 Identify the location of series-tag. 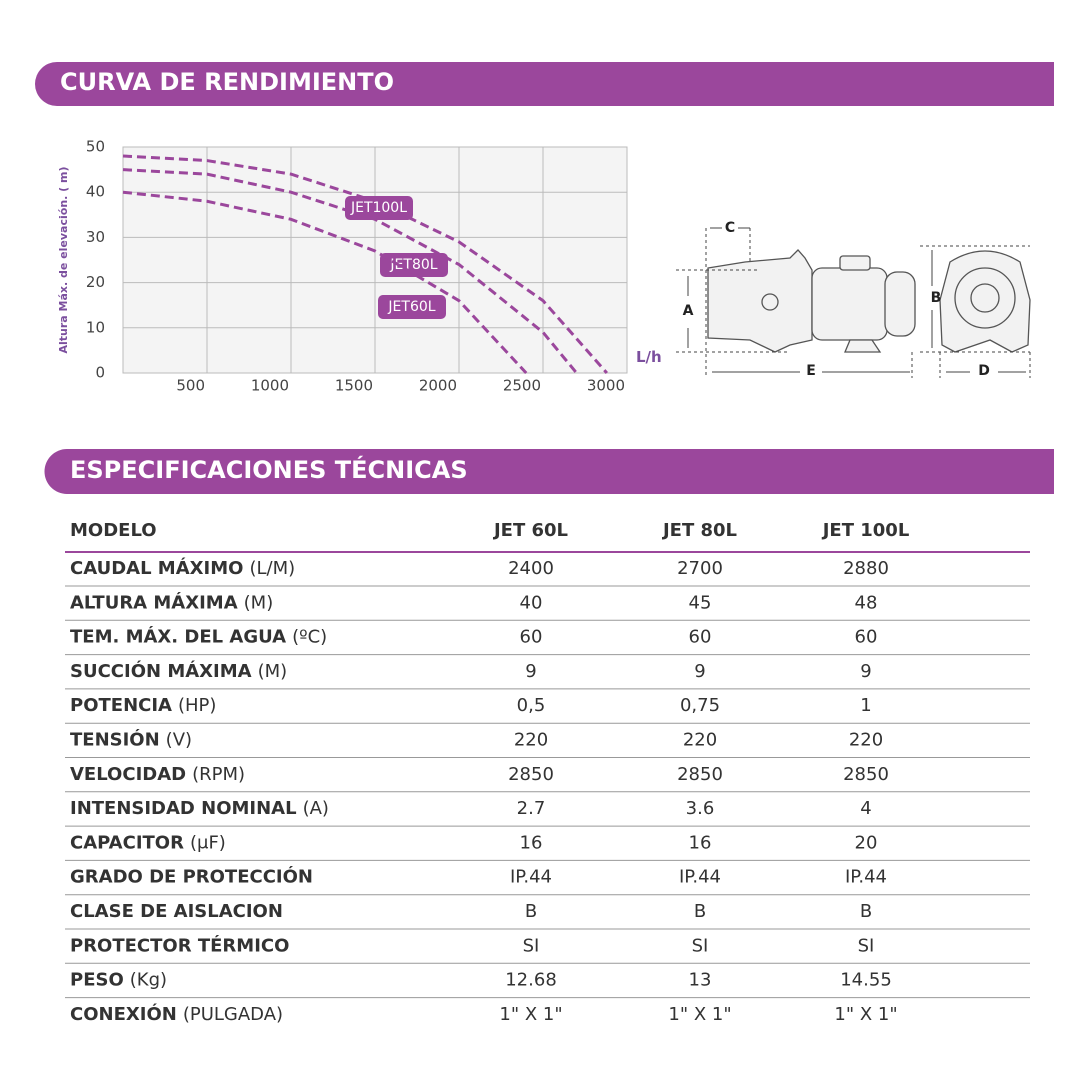
(414, 265).